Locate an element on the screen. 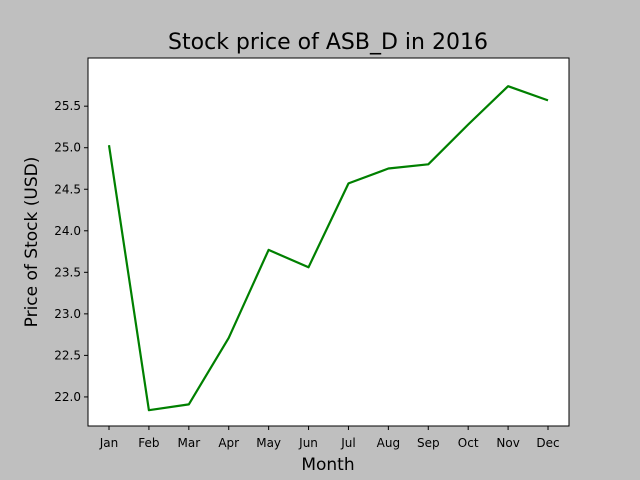  x-tick-label: May is located at coordinates (268, 443).